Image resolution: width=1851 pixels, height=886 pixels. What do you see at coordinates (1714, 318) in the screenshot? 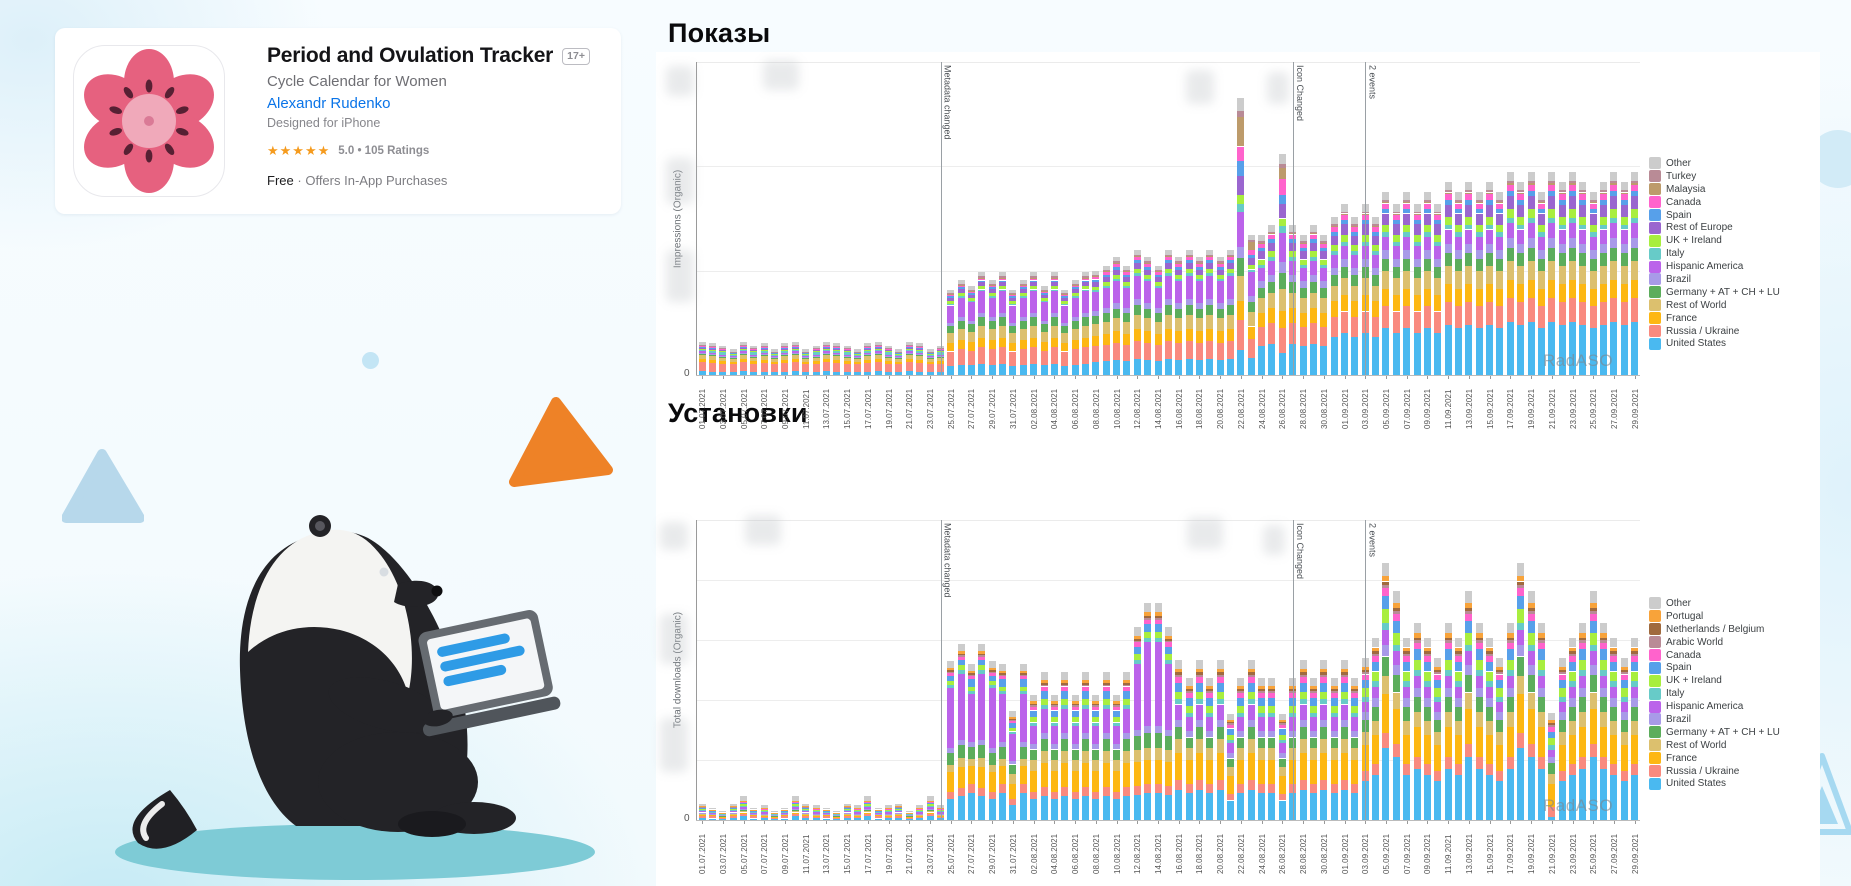
I see `legend-item: France` at bounding box center [1714, 318].